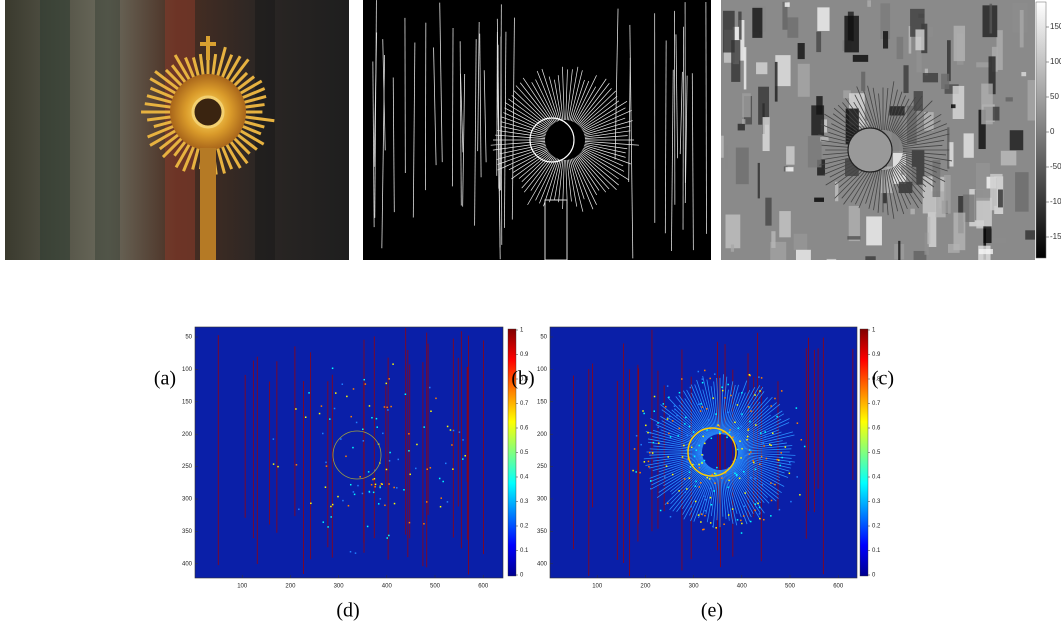 Image resolution: width=1061 pixels, height=637 pixels. Describe the element at coordinates (597, 587) in the screenshot. I see `x-tick-label: 100` at that location.